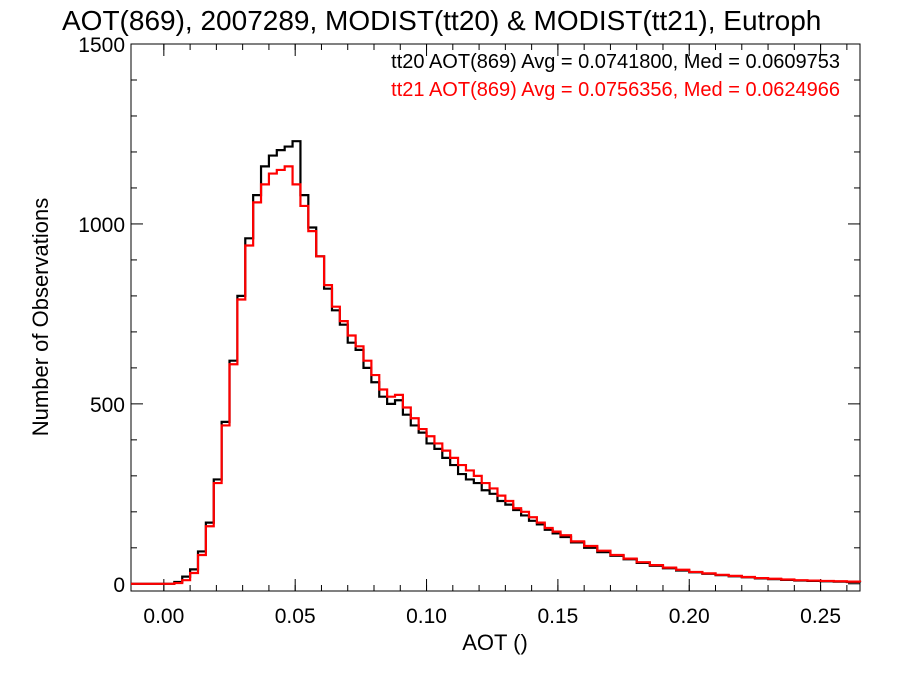  What do you see at coordinates (107, 405) in the screenshot?
I see `y-tick-label: 500` at bounding box center [107, 405].